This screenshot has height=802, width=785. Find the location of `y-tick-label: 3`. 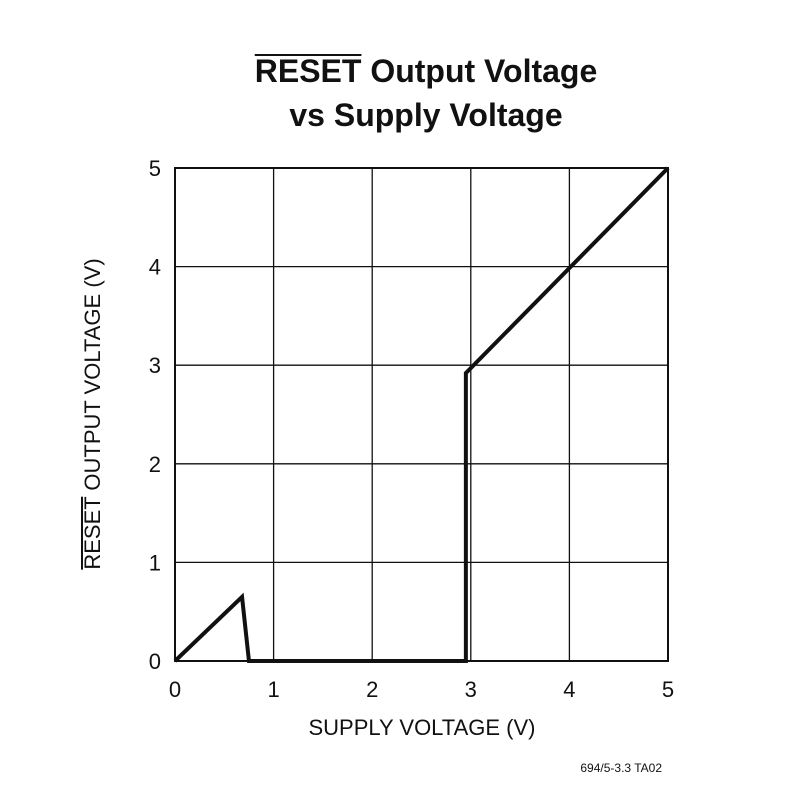

y-tick-label: 3 is located at coordinates (155, 365).